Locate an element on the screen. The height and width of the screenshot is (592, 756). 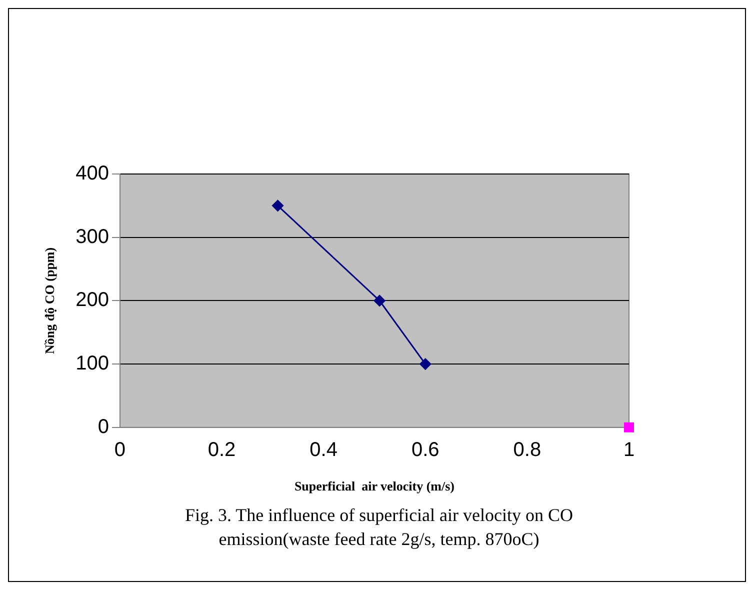
x-tick-label: 1 is located at coordinates (629, 449).